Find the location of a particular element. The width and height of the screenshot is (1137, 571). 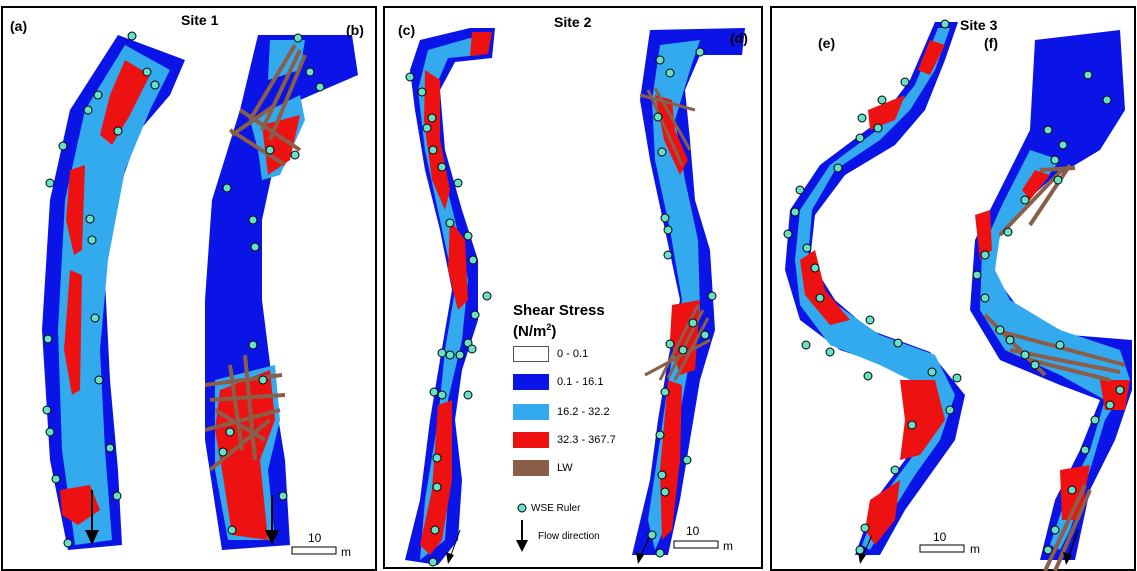

legend-title-close: ) is located at coordinates (554, 331).